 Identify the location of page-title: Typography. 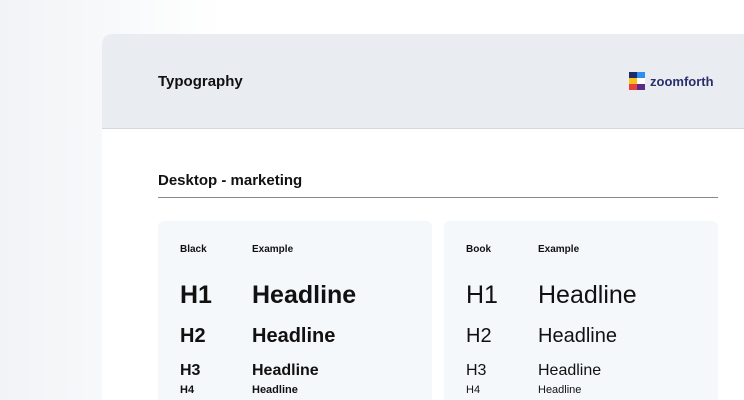
(200, 81).